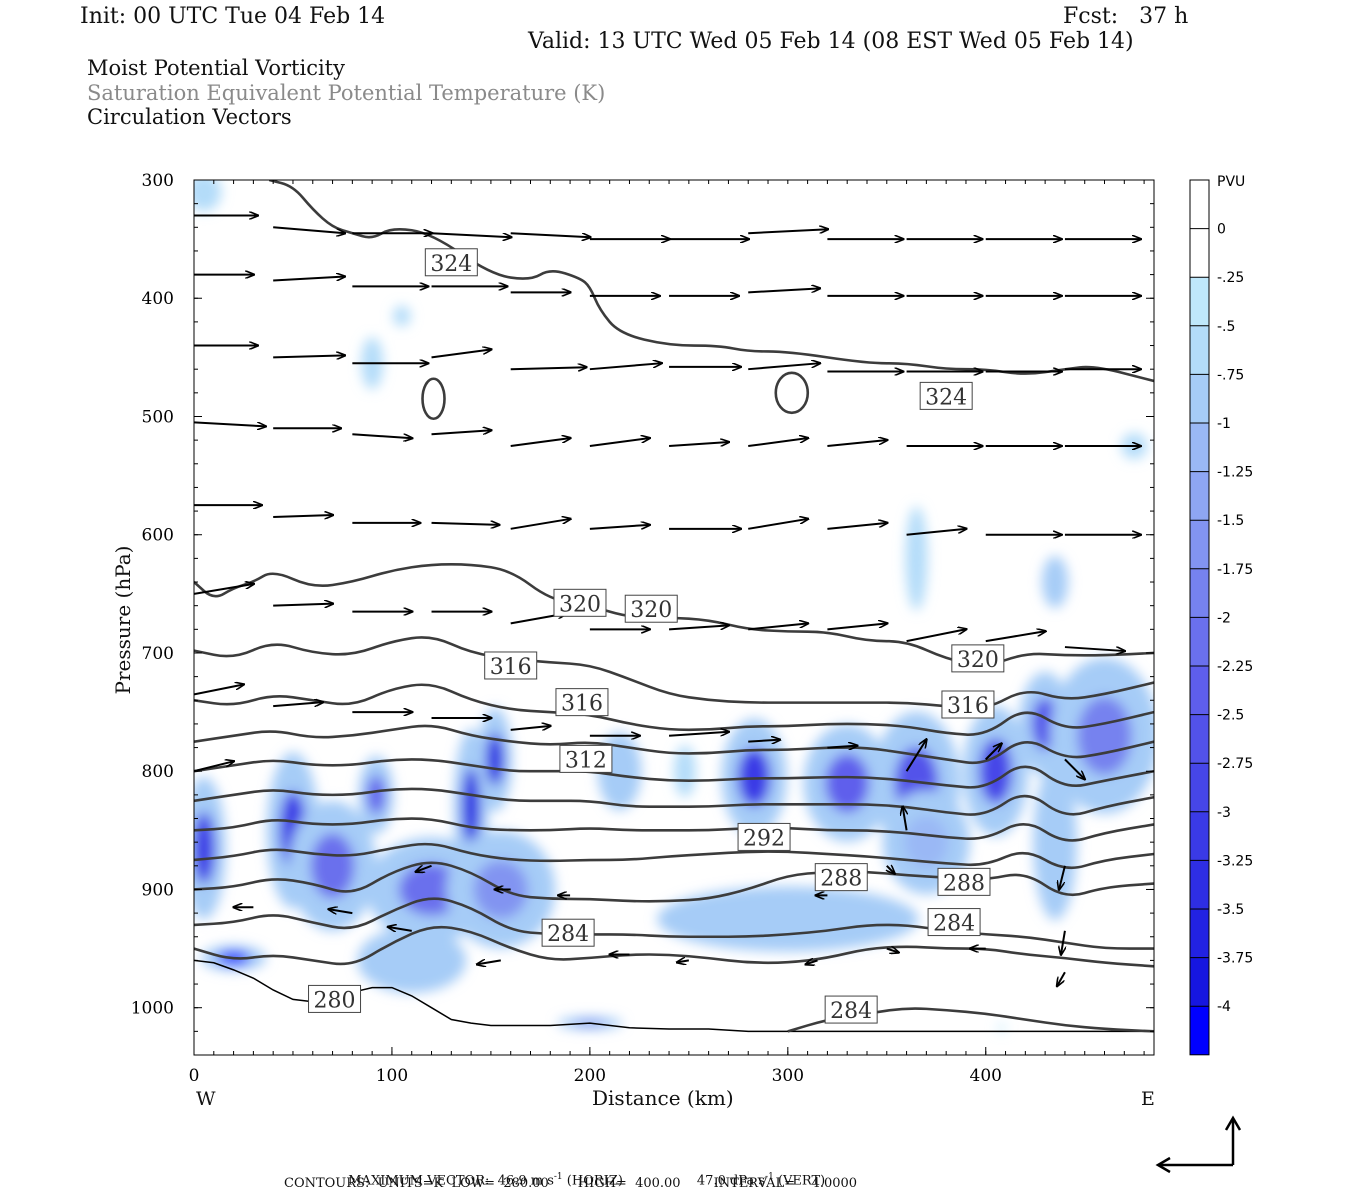  Describe the element at coordinates (558, 1177) in the screenshot. I see `horiz-exponent: -1` at that location.